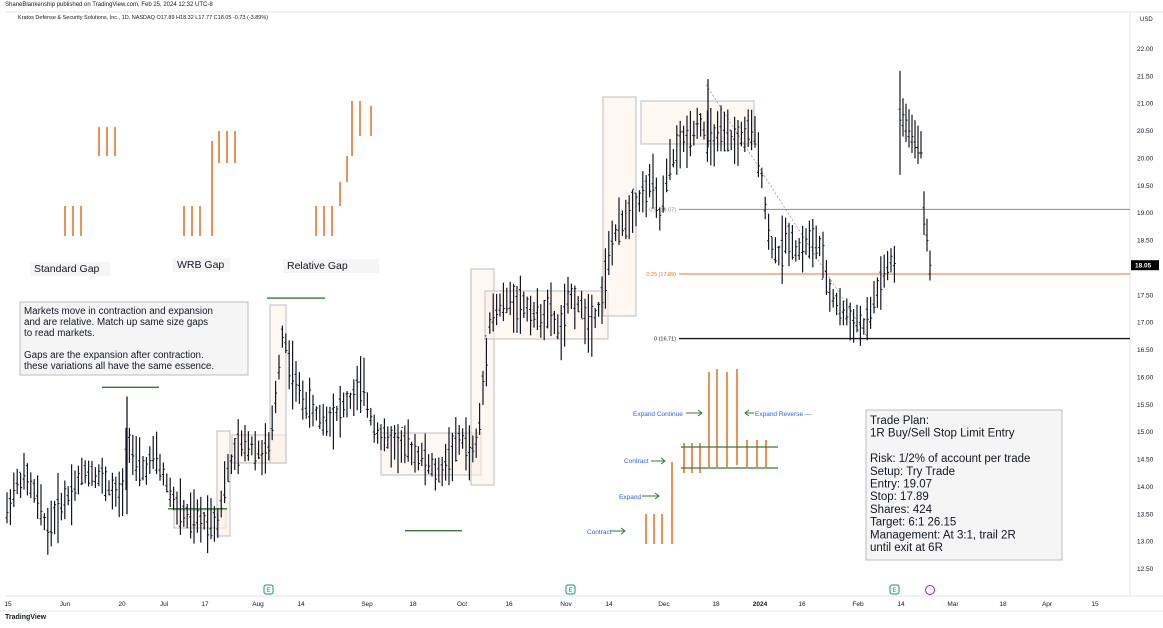 The width and height of the screenshot is (1163, 628). I want to click on price-tick-label: 16.50, so click(1145, 350).